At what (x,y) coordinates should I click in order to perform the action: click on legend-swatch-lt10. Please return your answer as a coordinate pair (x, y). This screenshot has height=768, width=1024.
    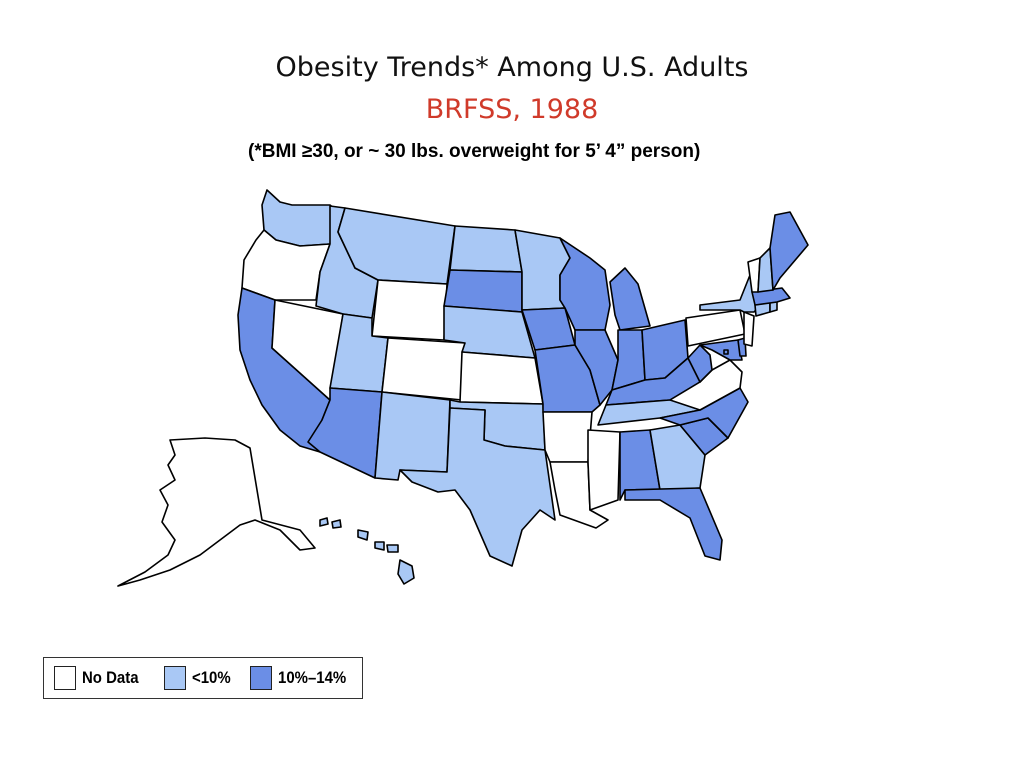
    Looking at the image, I should click on (175, 678).